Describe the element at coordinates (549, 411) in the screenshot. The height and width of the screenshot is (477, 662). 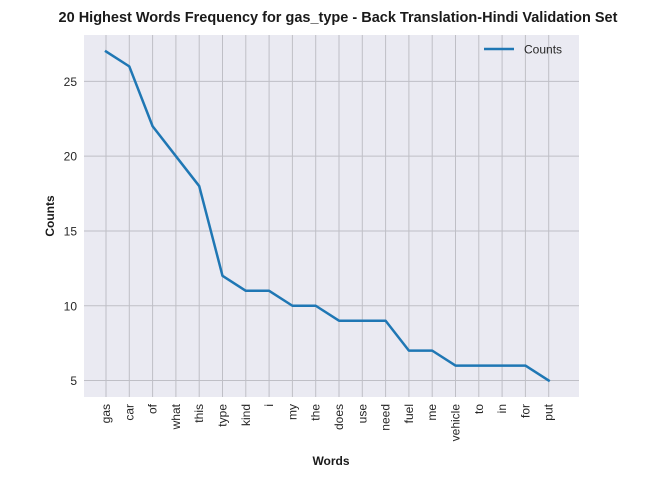
I see `x-tick-label: put` at that location.